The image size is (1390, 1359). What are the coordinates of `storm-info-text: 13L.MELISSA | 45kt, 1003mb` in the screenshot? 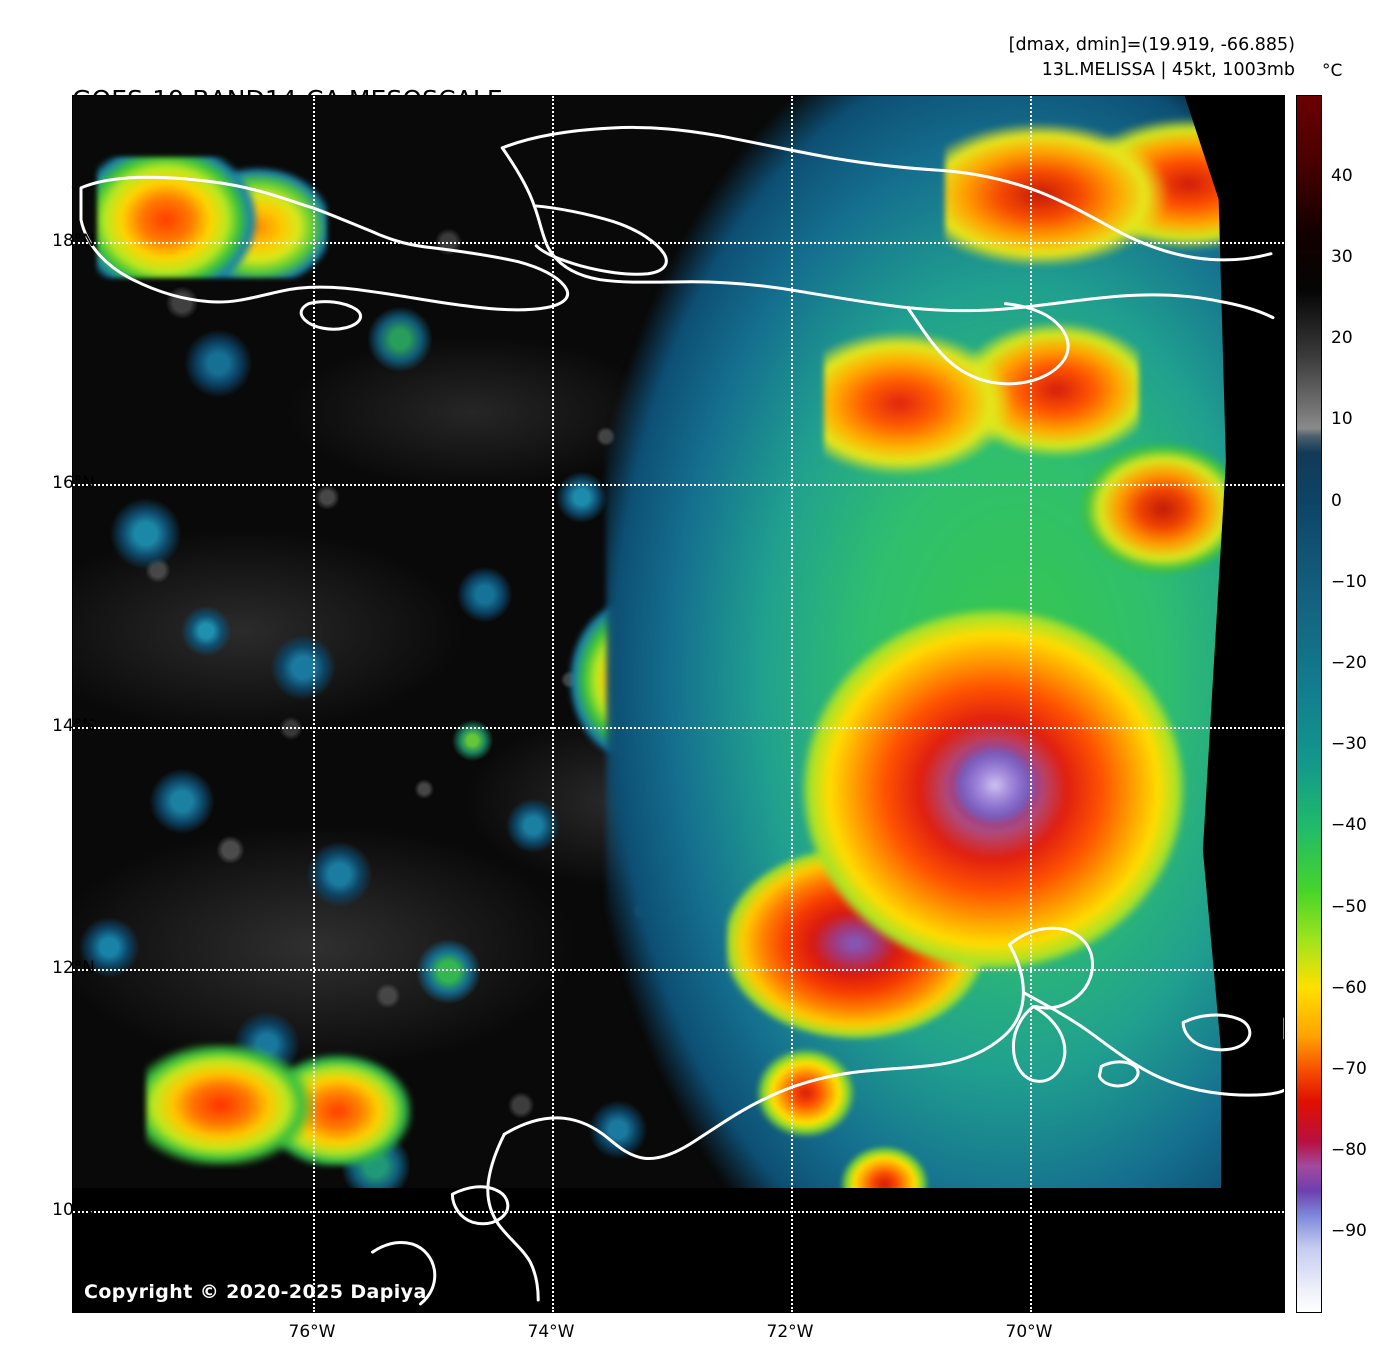 It's located at (1168, 69).